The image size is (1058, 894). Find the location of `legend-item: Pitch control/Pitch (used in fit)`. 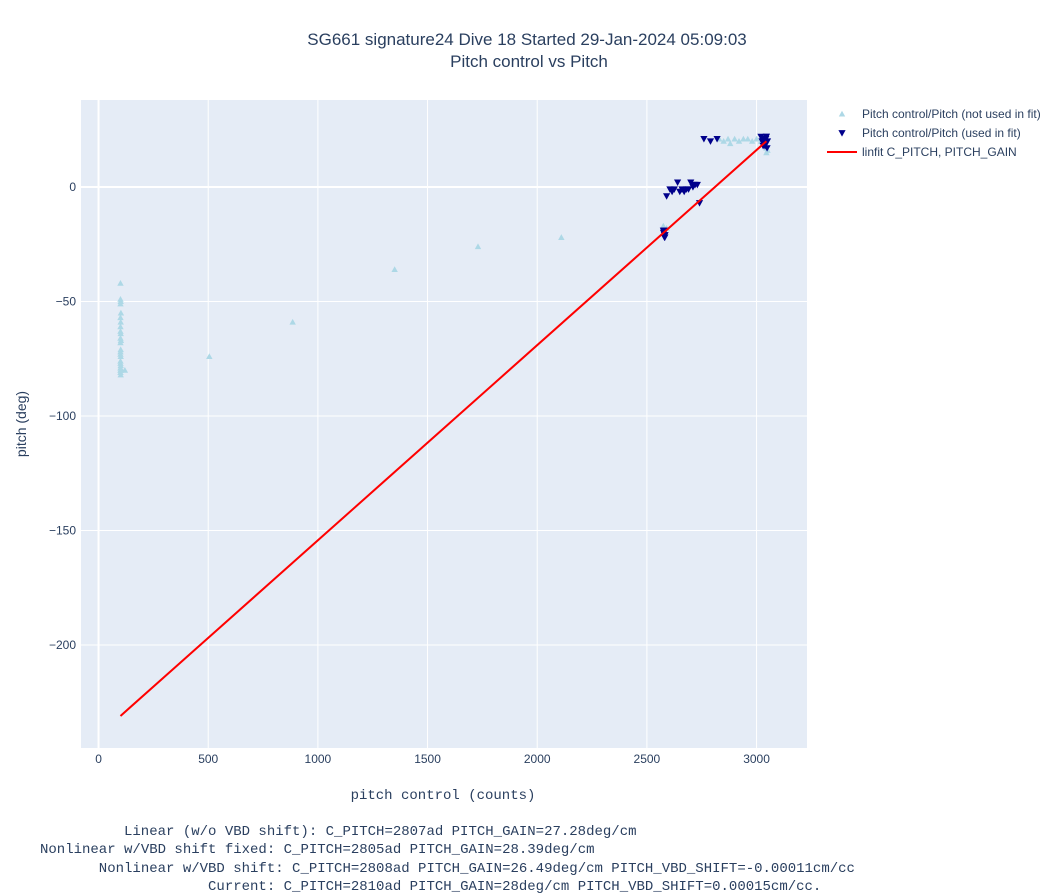

legend-item: Pitch control/Pitch (used in fit) is located at coordinates (929, 133).